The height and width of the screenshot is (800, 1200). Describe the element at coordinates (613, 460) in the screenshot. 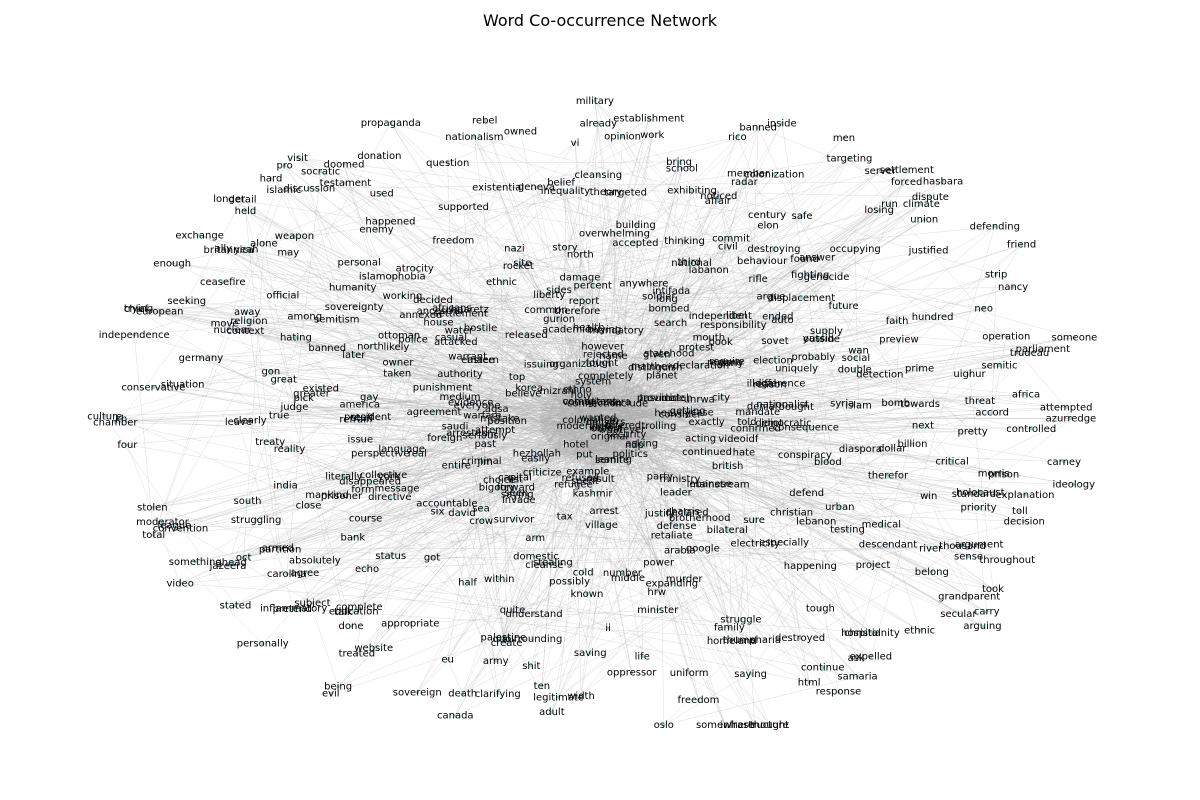

I see `node-label: leaning` at that location.